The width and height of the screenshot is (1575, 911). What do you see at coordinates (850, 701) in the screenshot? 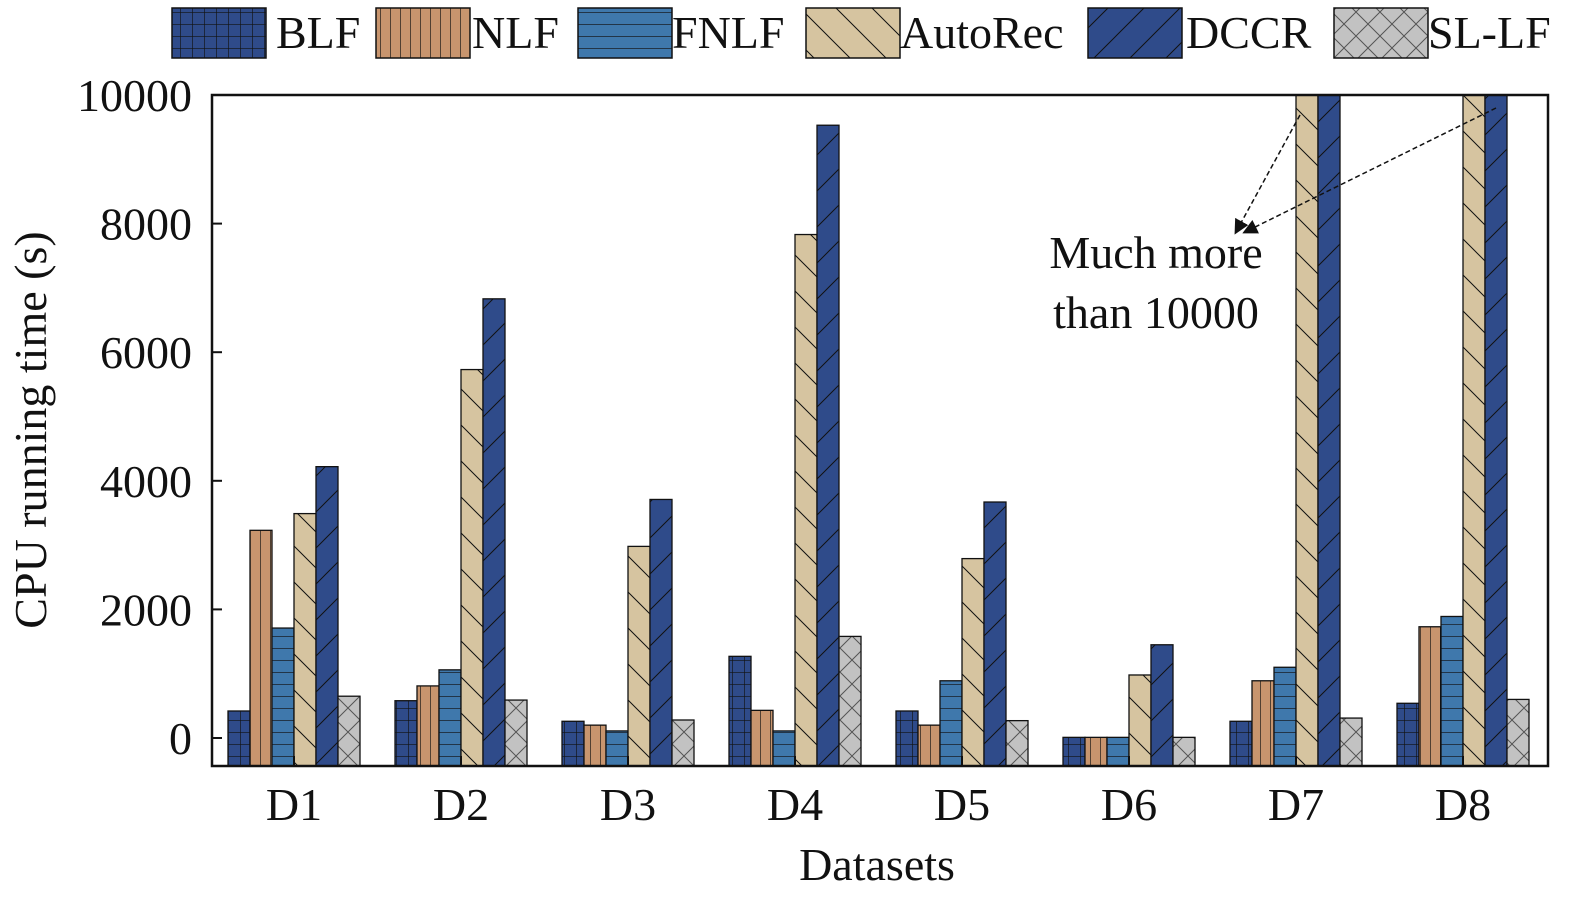
I see `bar-d4-sl-lf` at bounding box center [850, 701].